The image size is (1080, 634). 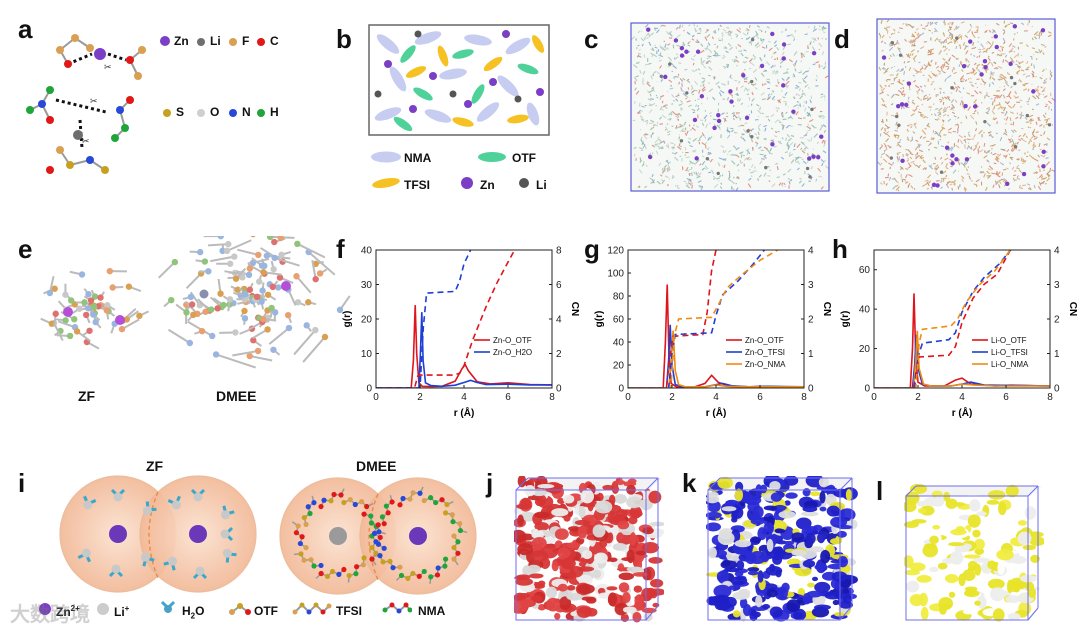 What do you see at coordinates (367, 285) in the screenshot?
I see `y-tick-label-f: 30` at bounding box center [367, 285].